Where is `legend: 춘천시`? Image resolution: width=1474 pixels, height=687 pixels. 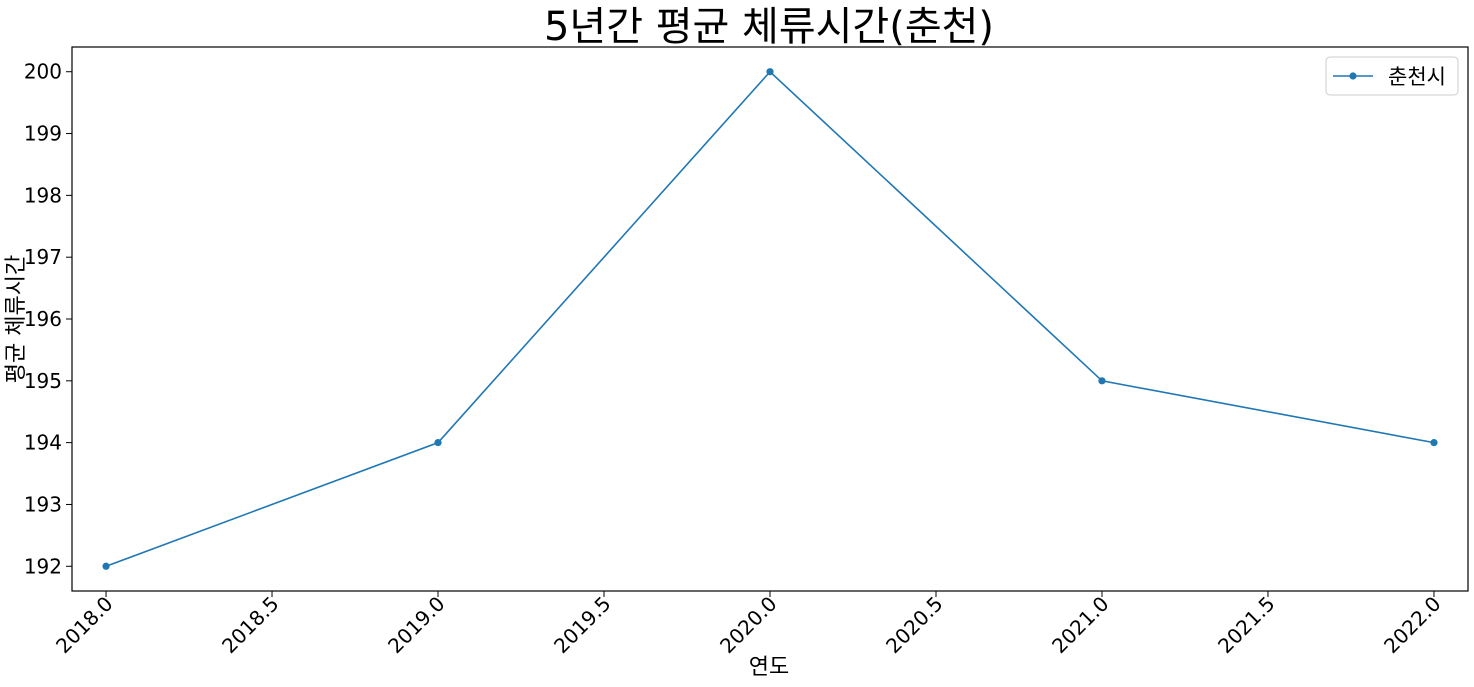 legend: 춘천시 is located at coordinates (1392, 76).